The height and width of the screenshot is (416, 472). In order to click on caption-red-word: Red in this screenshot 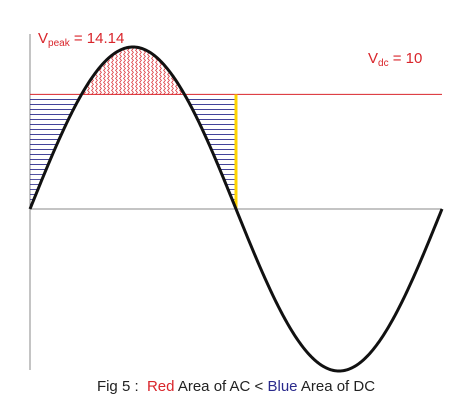, I will do `click(160, 386)`.